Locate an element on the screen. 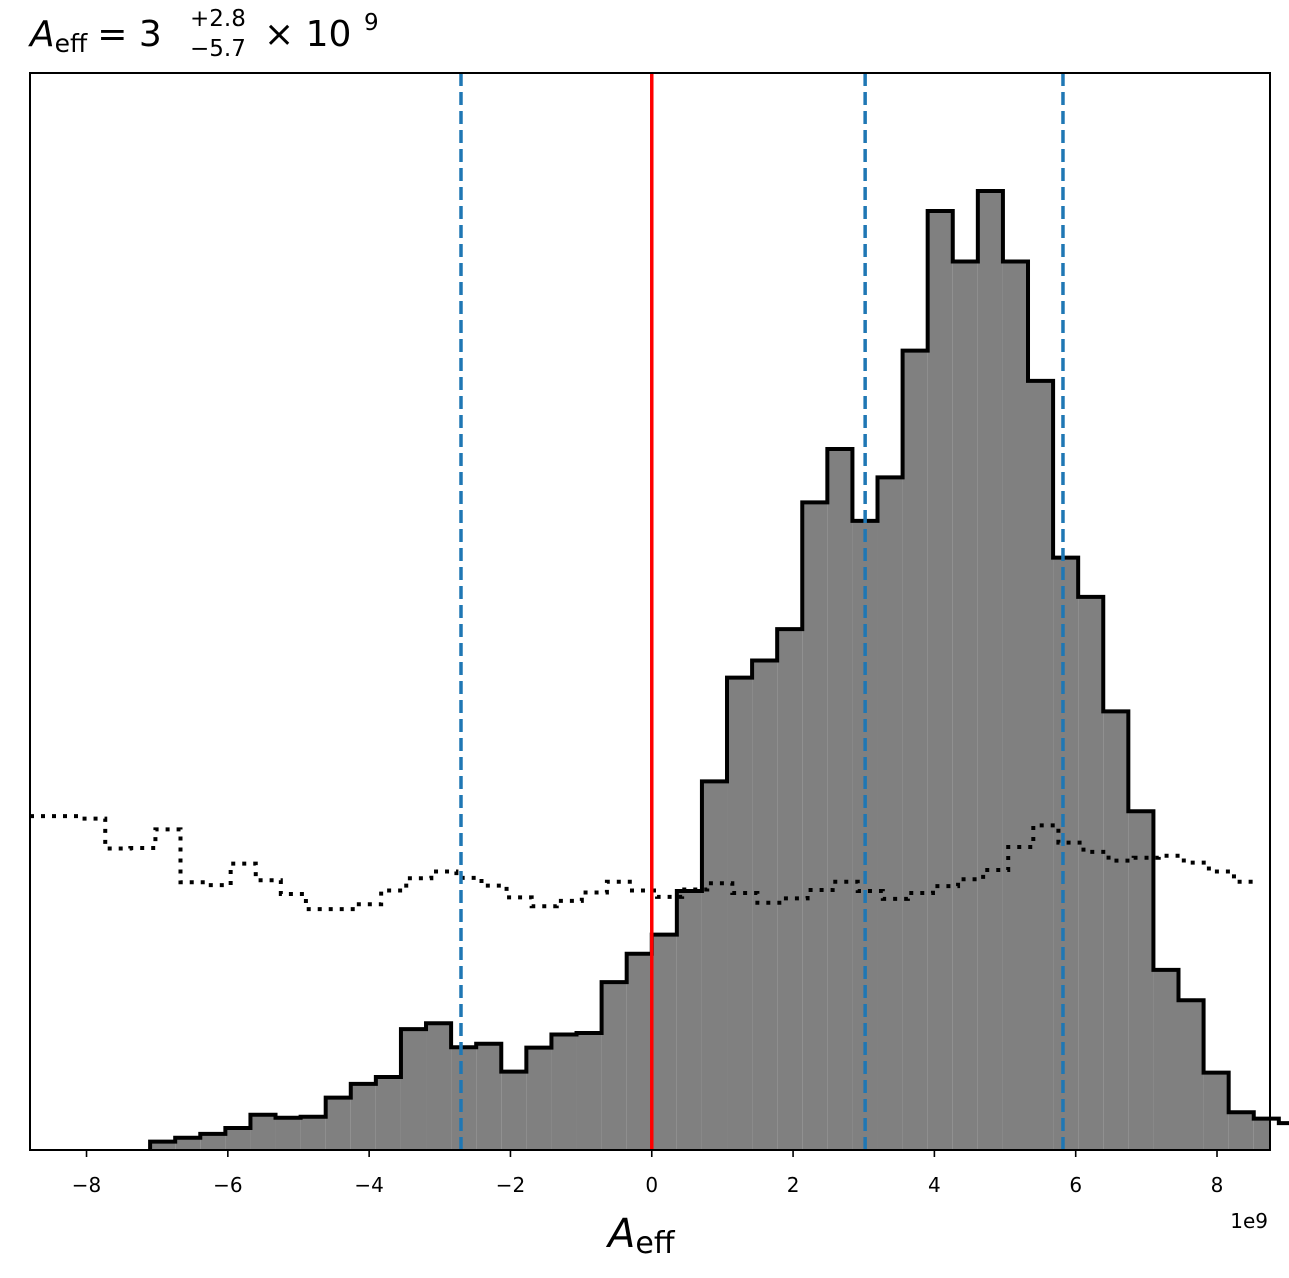  x-axis-offset-label: 1e9 is located at coordinates (1249, 1221).